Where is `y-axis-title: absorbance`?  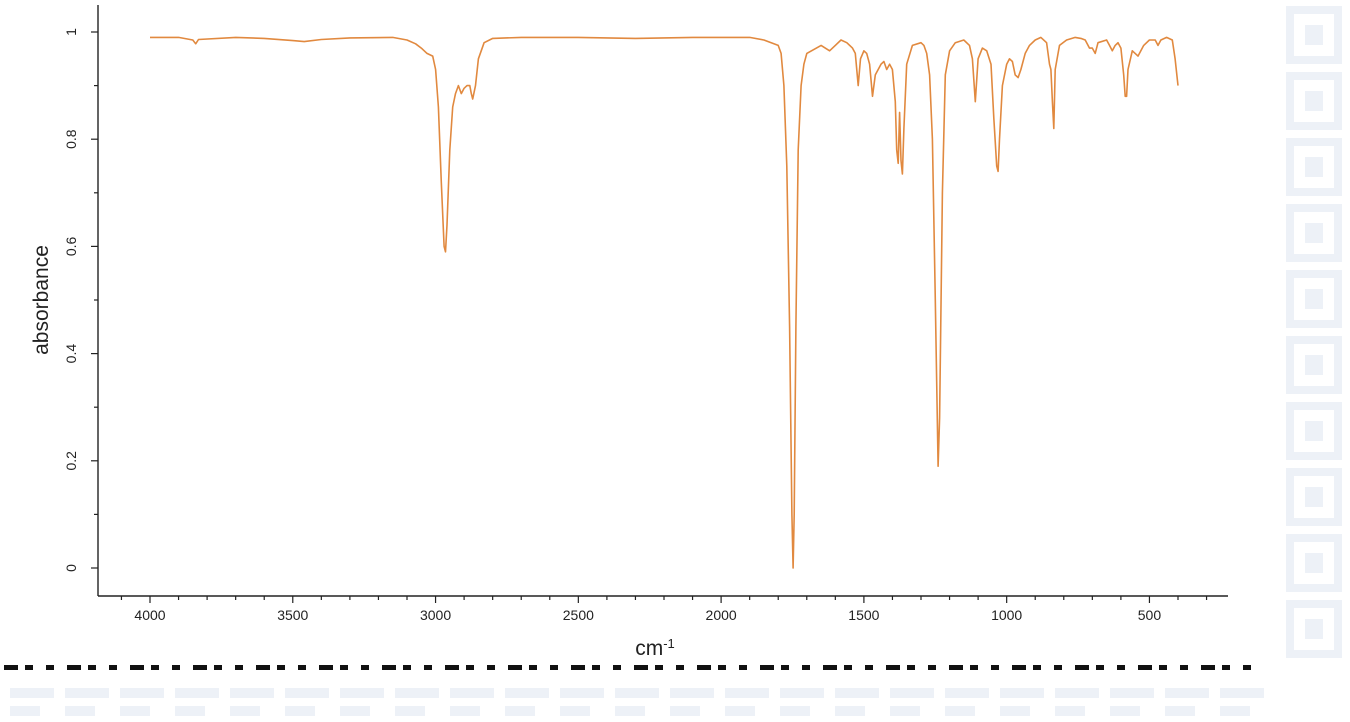
y-axis-title: absorbance is located at coordinates (41, 300).